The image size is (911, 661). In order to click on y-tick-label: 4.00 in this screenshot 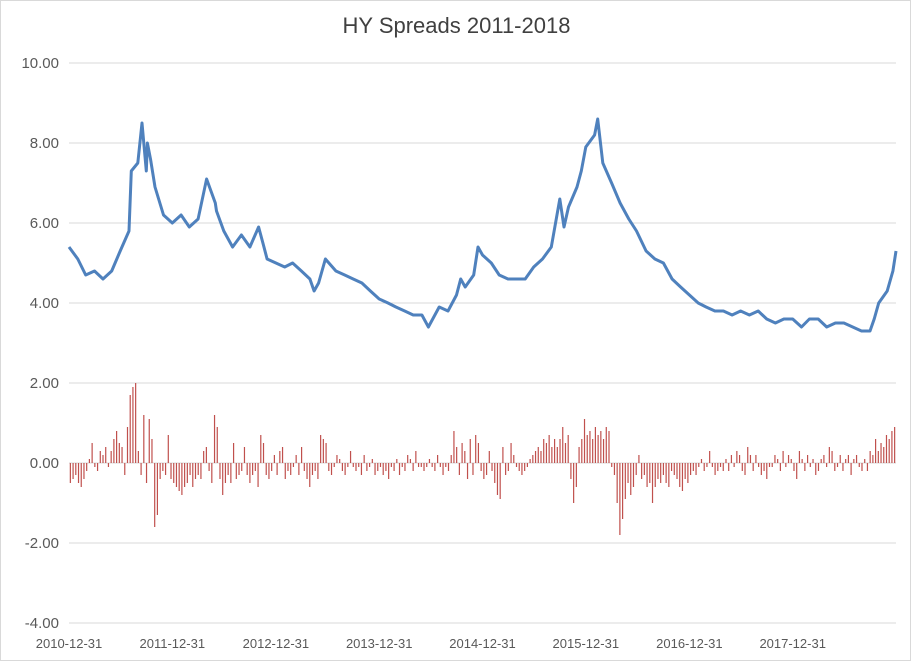, I will do `click(44, 303)`.